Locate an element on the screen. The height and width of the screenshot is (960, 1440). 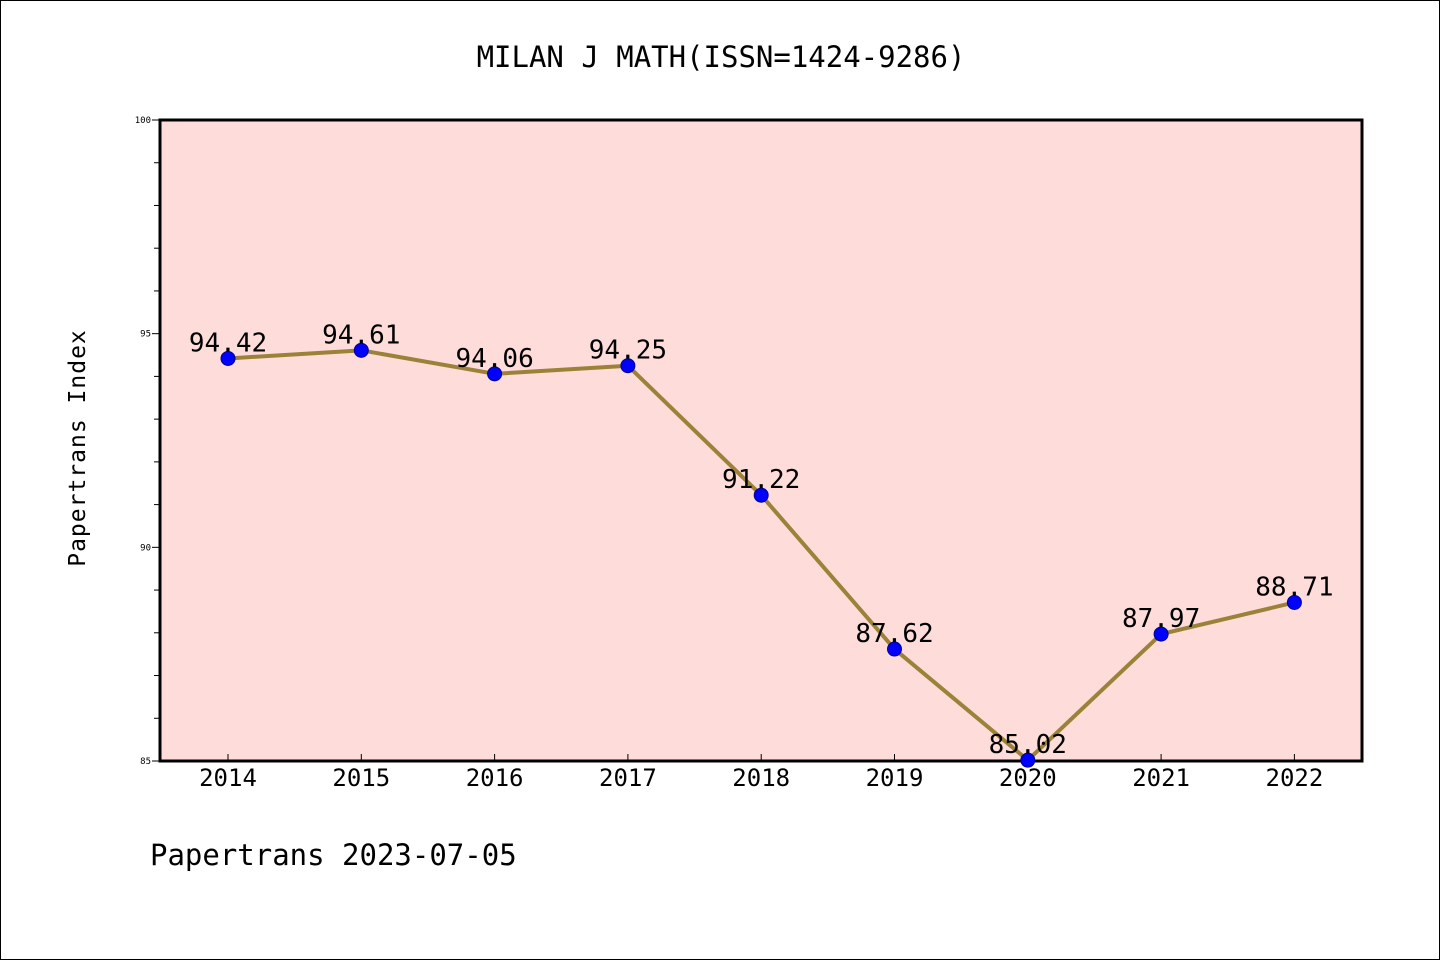
data-label: 94.06 is located at coordinates (494, 359).